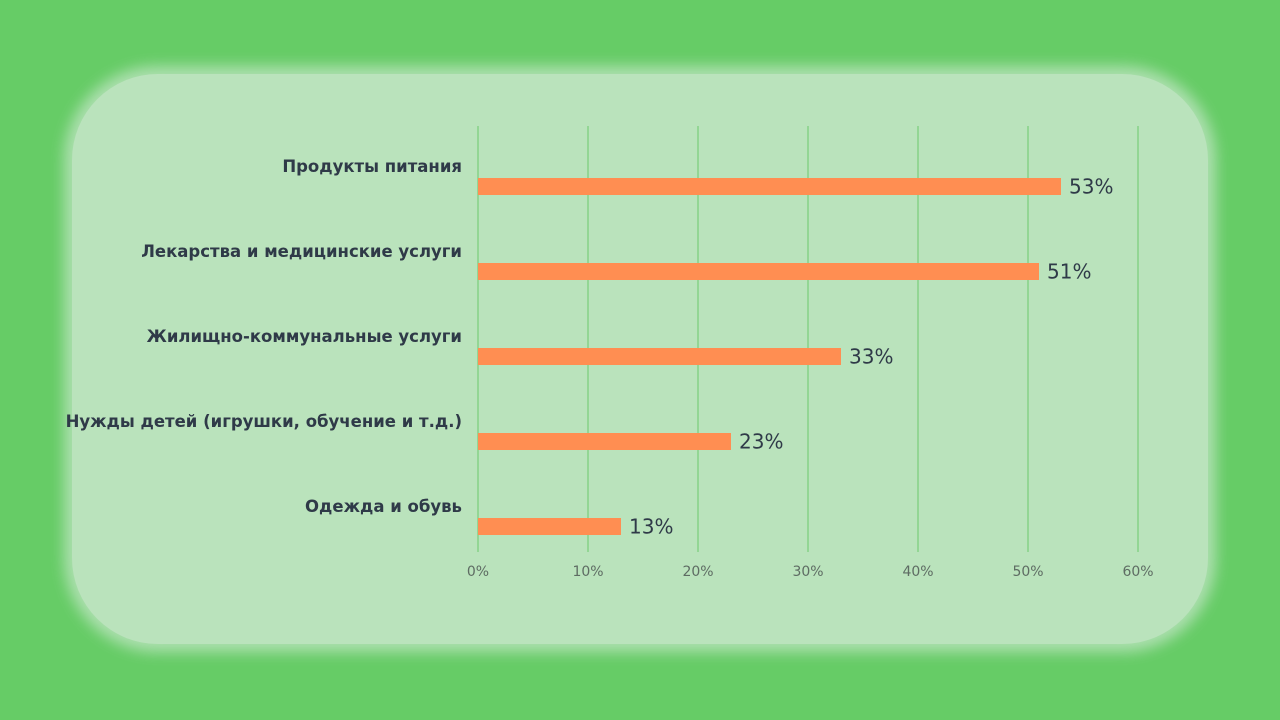 This screenshot has width=1280, height=720. What do you see at coordinates (301, 251) in the screenshot?
I see `category-label: Лекарства и медицинские услуги` at bounding box center [301, 251].